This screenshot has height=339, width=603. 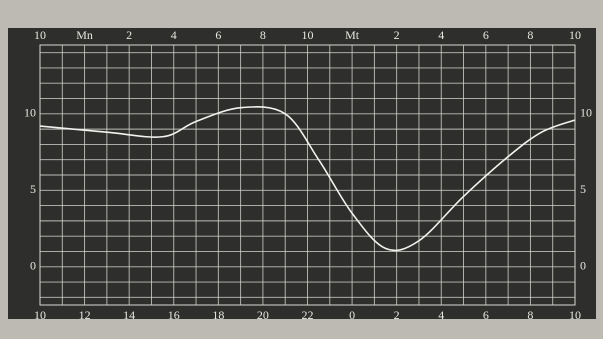 What do you see at coordinates (174, 315) in the screenshot?
I see `x-tick-label: 16` at bounding box center [174, 315].